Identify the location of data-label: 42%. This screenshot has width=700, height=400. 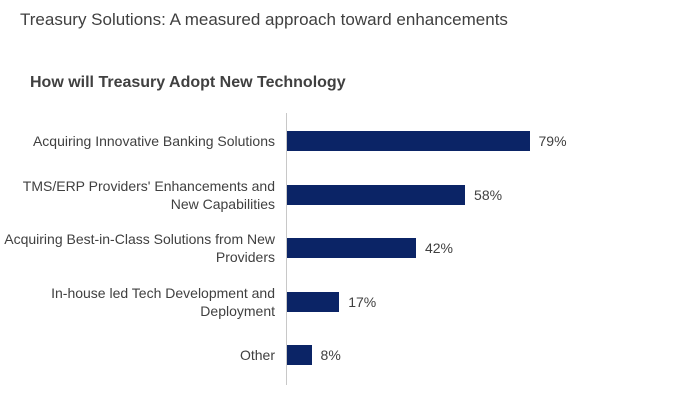
(438, 248).